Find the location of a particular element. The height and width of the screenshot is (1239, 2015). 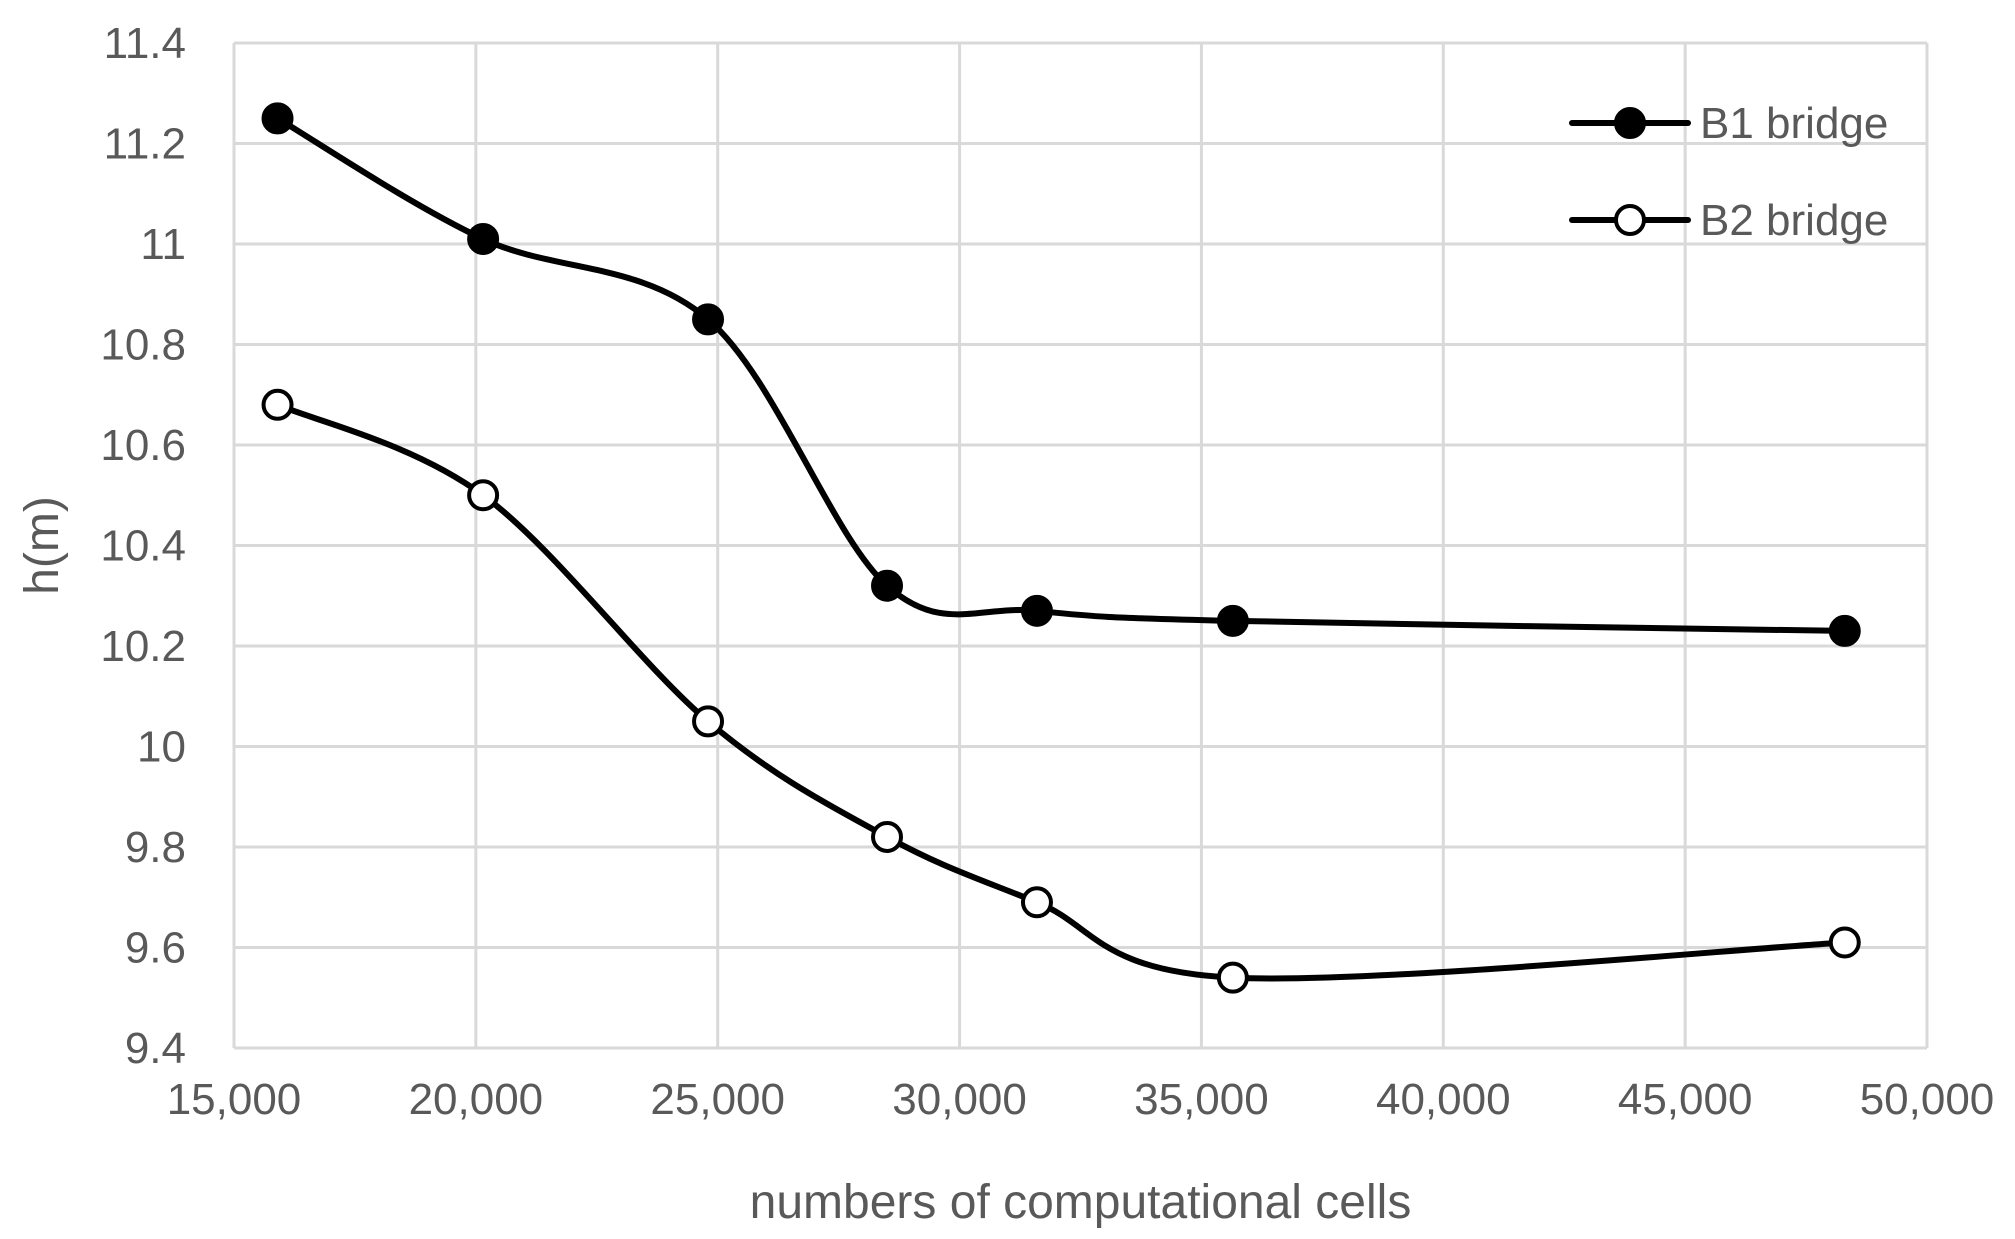

y-tick-label: 11 is located at coordinates (163, 244).